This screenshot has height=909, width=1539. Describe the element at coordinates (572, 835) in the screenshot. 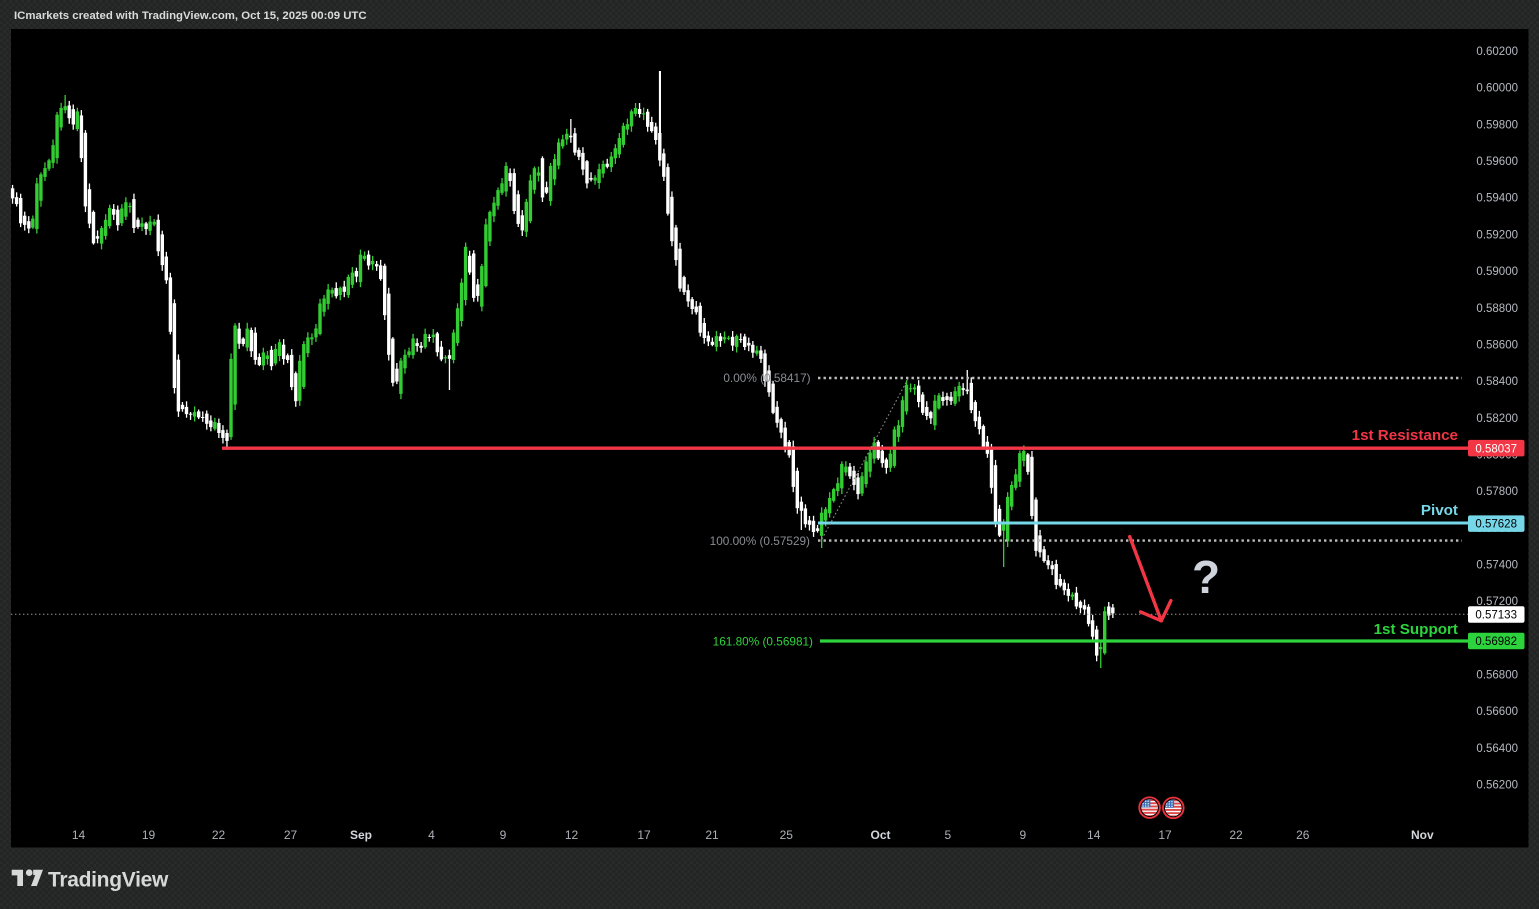

I see `svg-text: 12` at that location.